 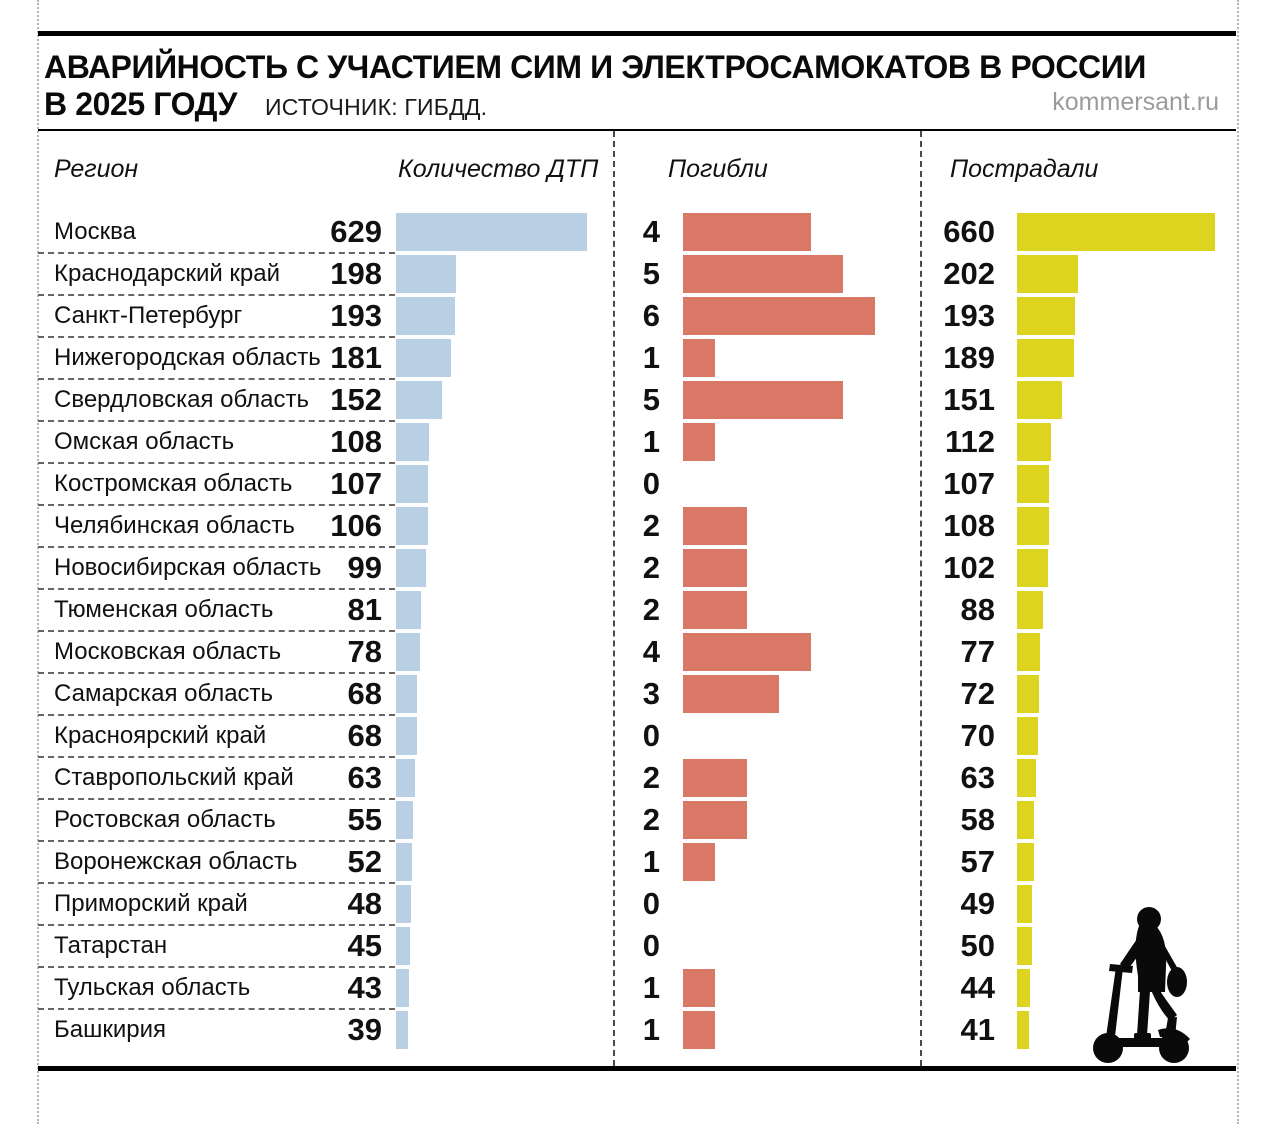 What do you see at coordinates (969, 273) in the screenshot?
I see `injured-value: 202` at bounding box center [969, 273].